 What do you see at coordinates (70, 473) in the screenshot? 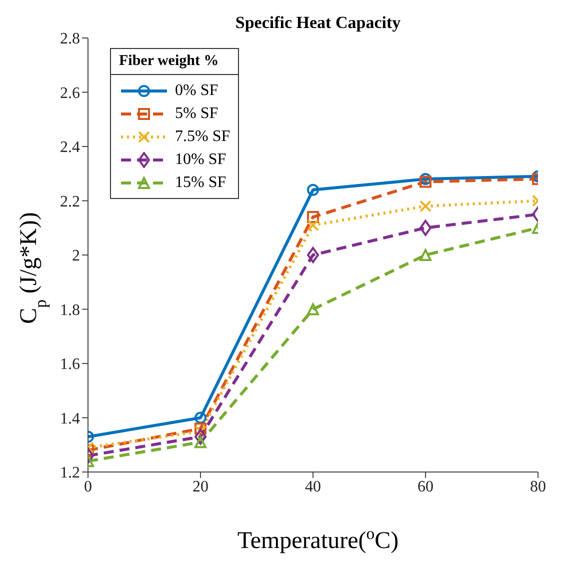
I see `y-tick-label: 1.2` at bounding box center [70, 473].